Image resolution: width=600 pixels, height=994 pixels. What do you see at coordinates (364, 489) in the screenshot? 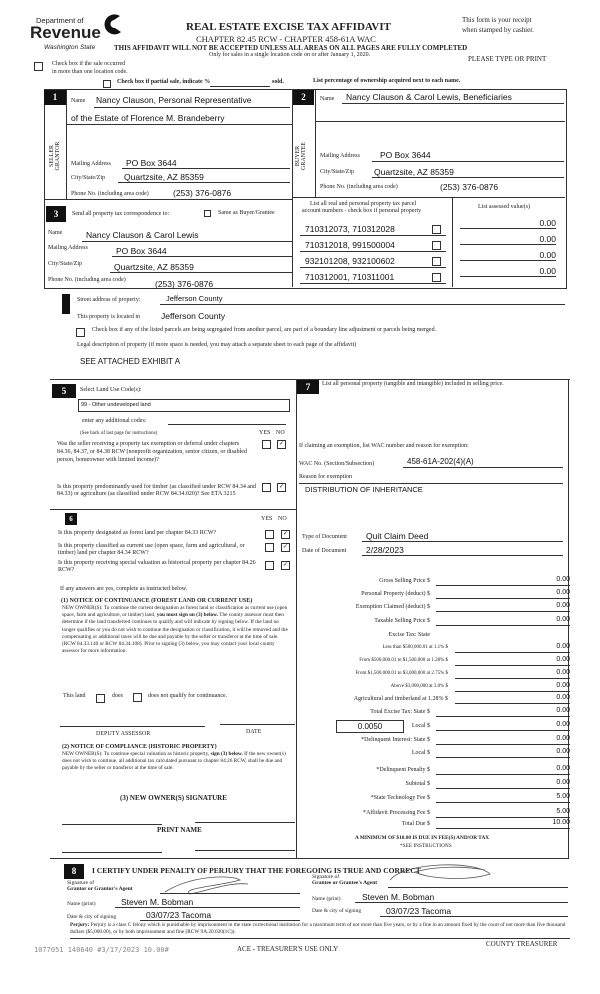
I see `exemption-reason: DISTRIBUTION OF INHERITANCE` at bounding box center [364, 489].